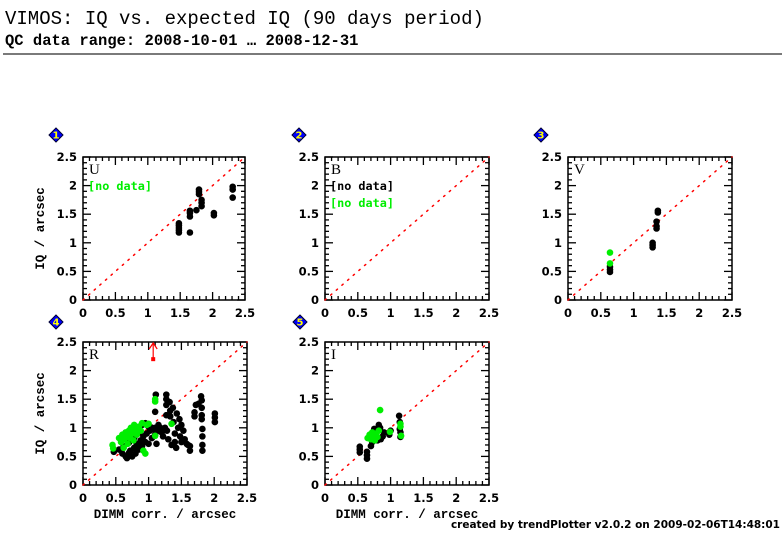 This screenshot has width=782, height=542. I want to click on badge-number: 1, so click(56, 136).